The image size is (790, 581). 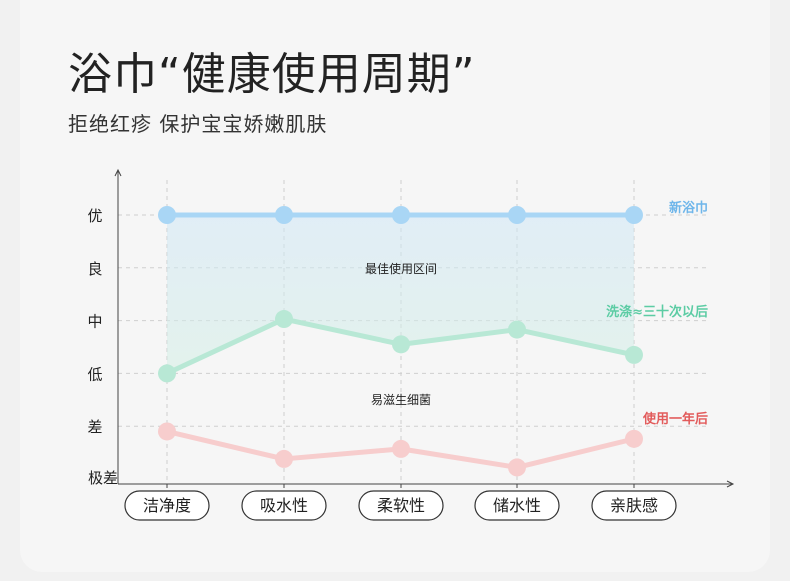 I want to click on y-tick-label: 中, so click(x=94, y=322).